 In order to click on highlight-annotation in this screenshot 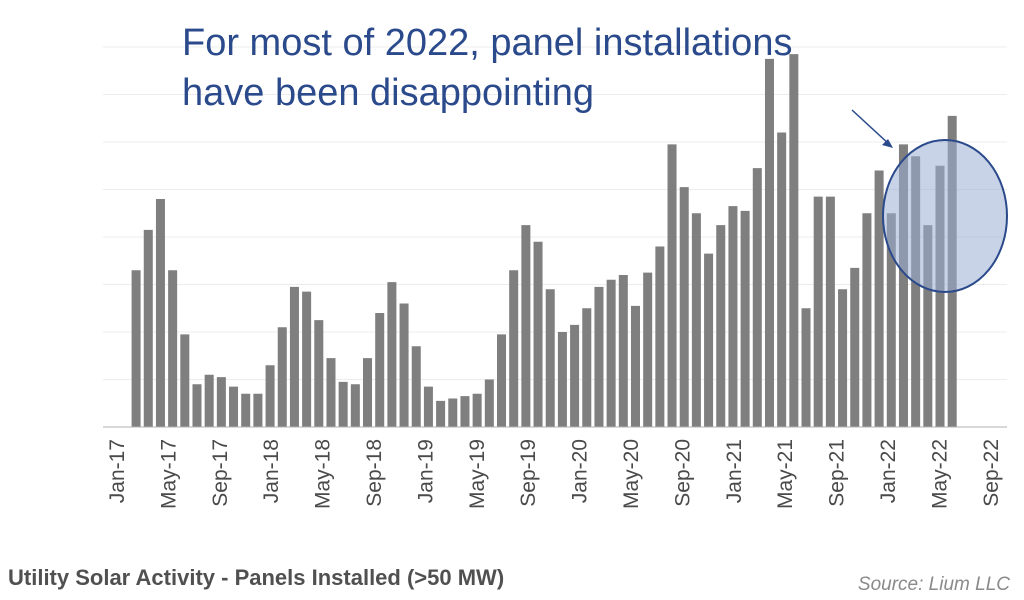, I will do `click(929, 201)`.